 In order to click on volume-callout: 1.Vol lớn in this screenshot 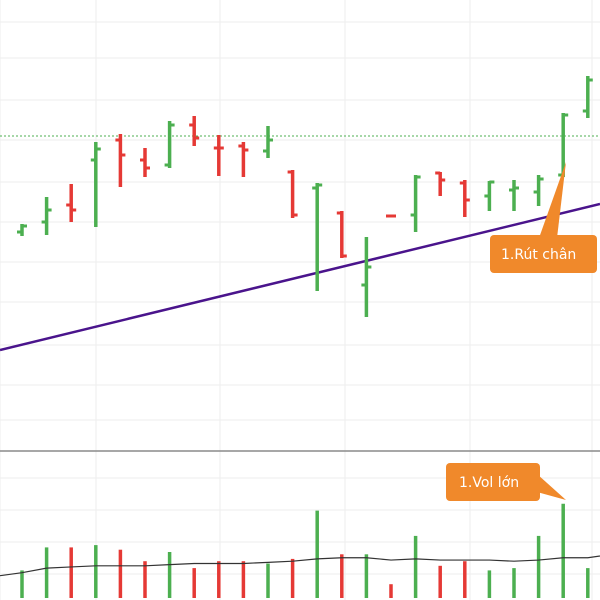, I will do `click(506, 482)`.